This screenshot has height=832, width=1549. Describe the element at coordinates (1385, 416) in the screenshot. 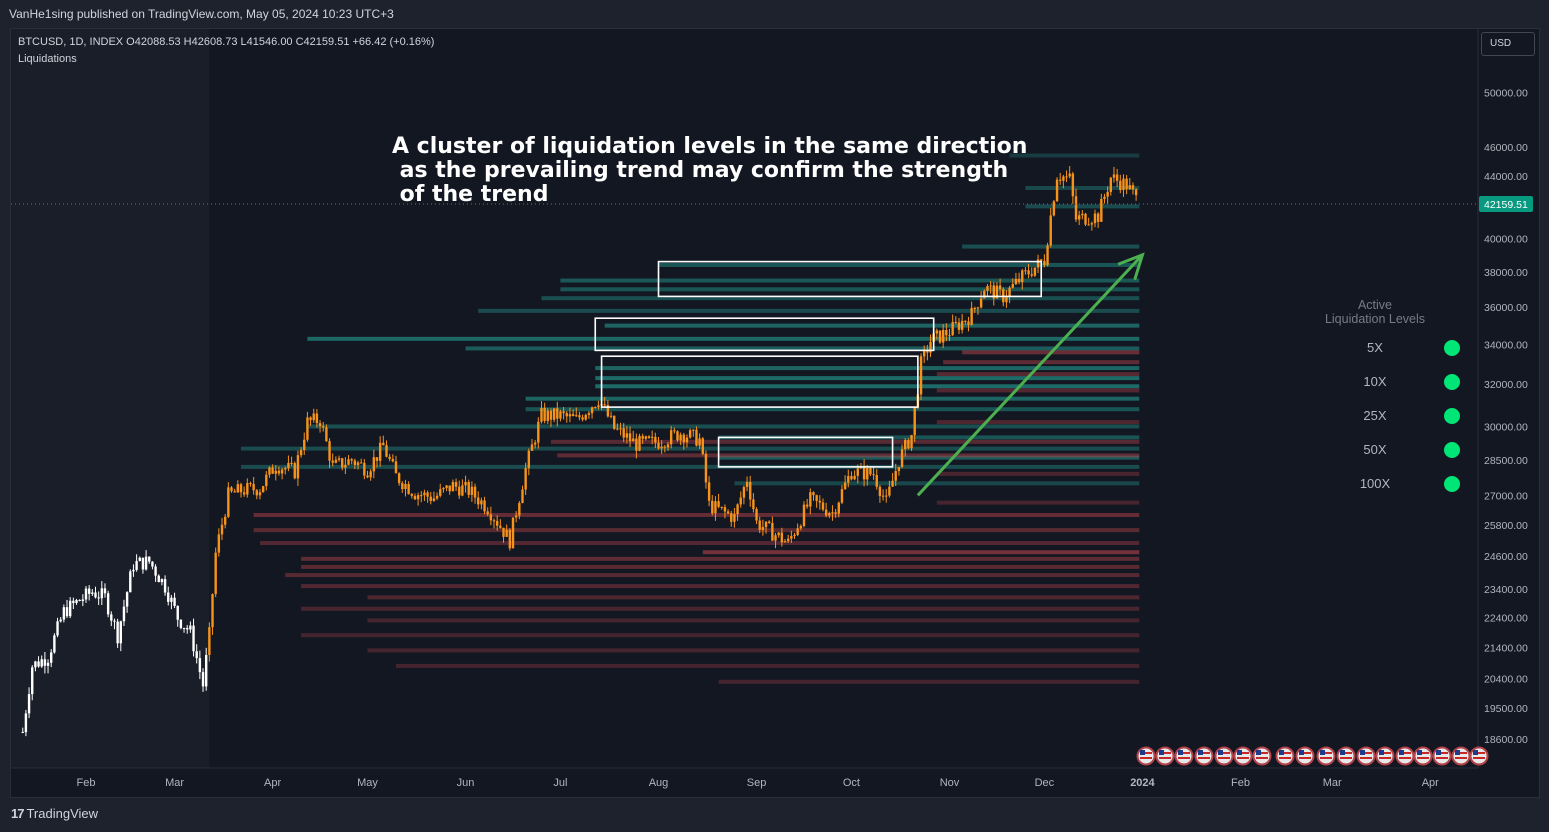

I see `legend-item-25x: 25X` at that location.